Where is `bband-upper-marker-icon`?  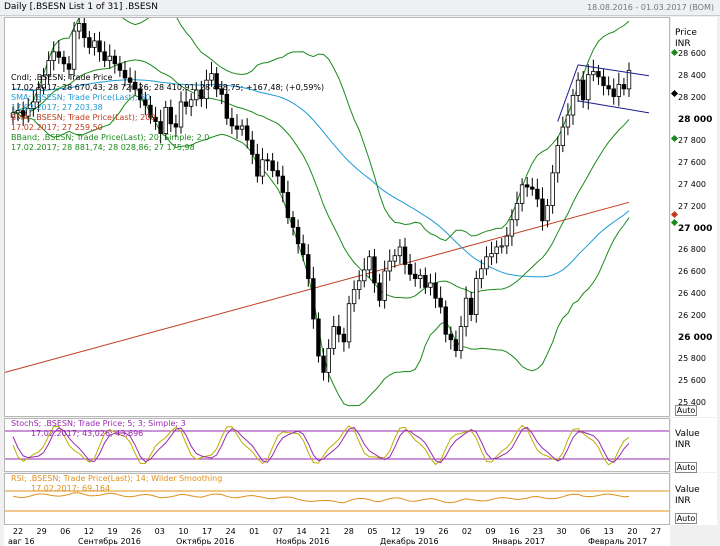
bband-upper-marker-icon is located at coordinates (674, 52).